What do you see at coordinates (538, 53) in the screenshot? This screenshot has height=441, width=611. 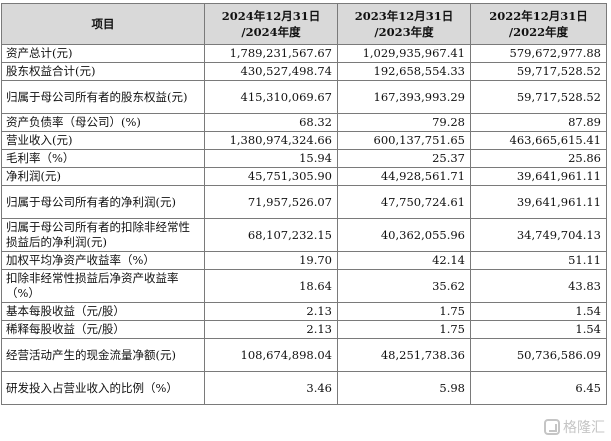 I see `value-2022: 579,672,977.88` at bounding box center [538, 53].